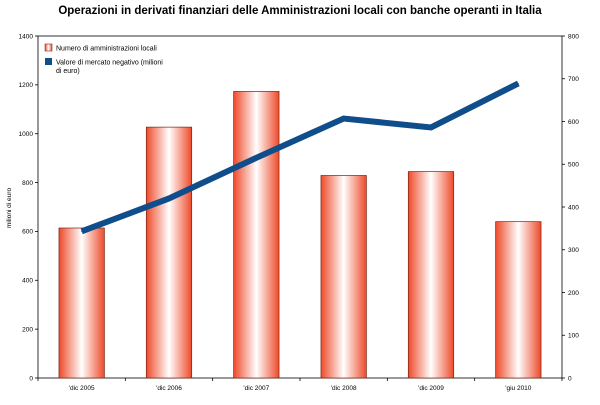 The height and width of the screenshot is (405, 600). I want to click on y-right-tick-label: 400, so click(573, 207).